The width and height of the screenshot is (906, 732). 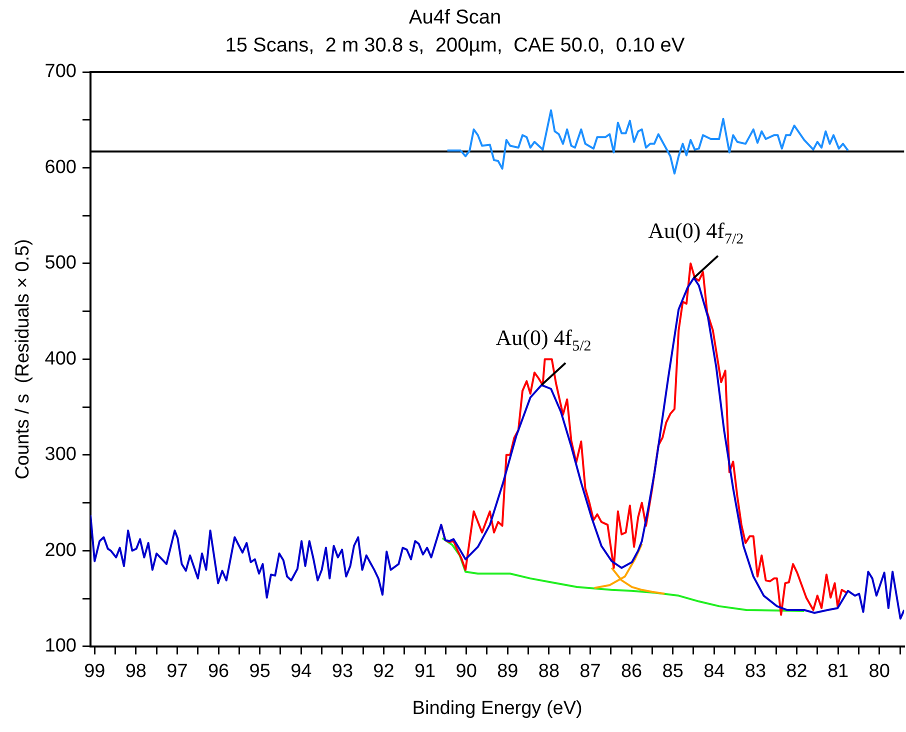 I want to click on y-axis-title: Counts / s (Residuals × 0.5), so click(x=23, y=359).